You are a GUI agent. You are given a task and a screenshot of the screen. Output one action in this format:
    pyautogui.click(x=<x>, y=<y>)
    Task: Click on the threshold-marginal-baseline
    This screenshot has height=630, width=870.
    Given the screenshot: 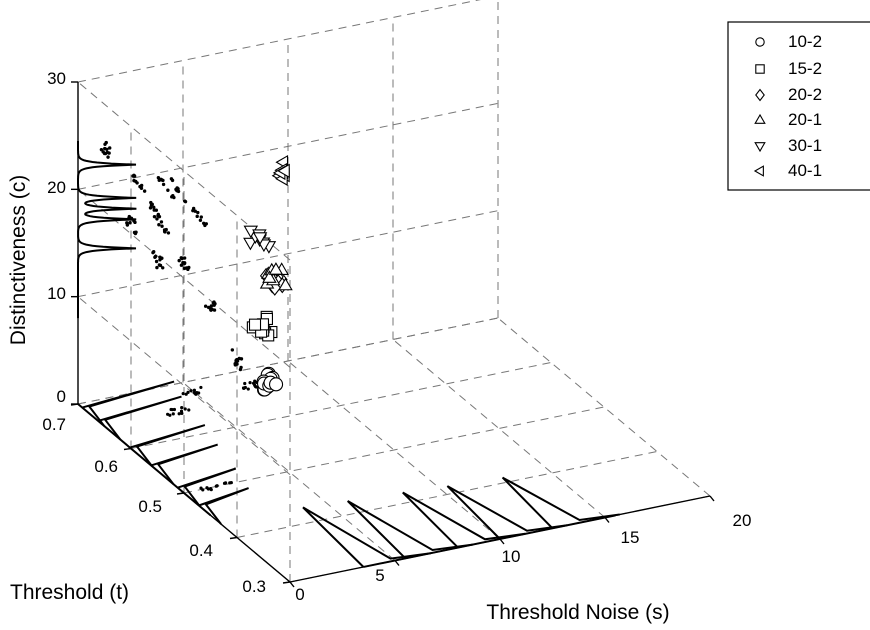 What is the action you would take?
    pyautogui.click(x=144, y=460)
    